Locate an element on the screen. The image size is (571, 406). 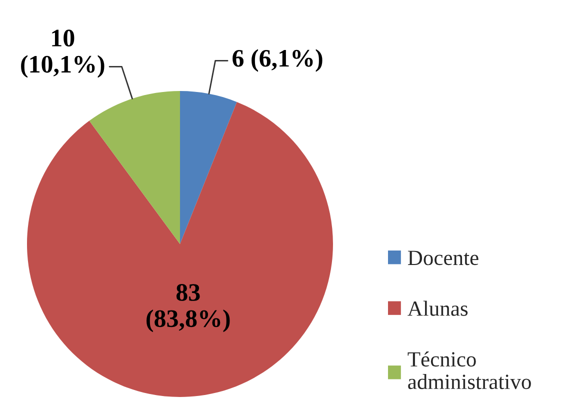
data-label: 83 (83,8%) is located at coordinates (188, 308).